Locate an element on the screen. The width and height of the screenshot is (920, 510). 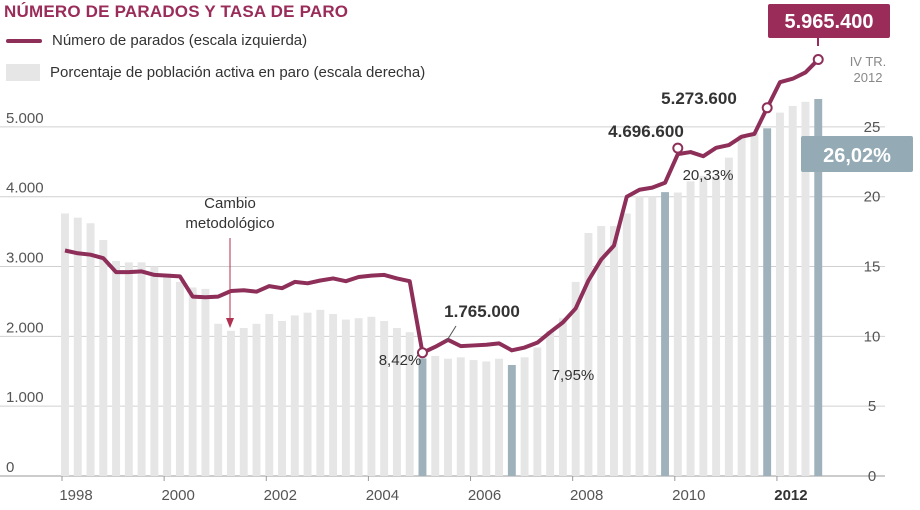
x-tick: 2012 is located at coordinates (790, 495).